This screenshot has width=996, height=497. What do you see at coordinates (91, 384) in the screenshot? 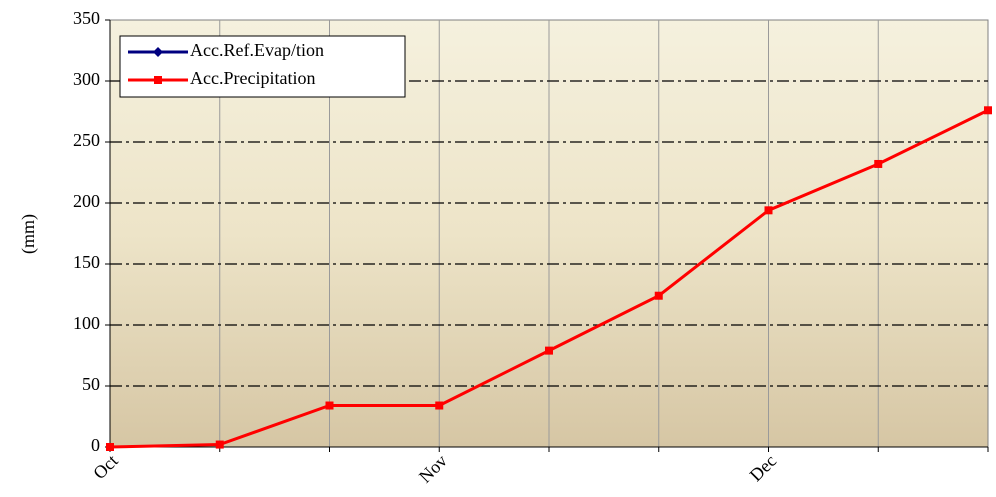
I see `y-tick-label: 50` at bounding box center [91, 384].